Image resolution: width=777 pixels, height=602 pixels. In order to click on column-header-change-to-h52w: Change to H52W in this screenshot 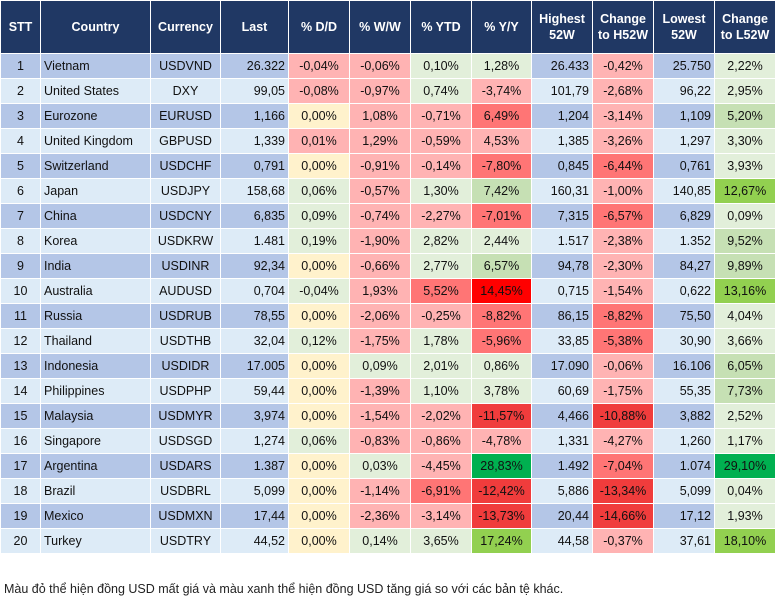, I will do `click(623, 27)`.